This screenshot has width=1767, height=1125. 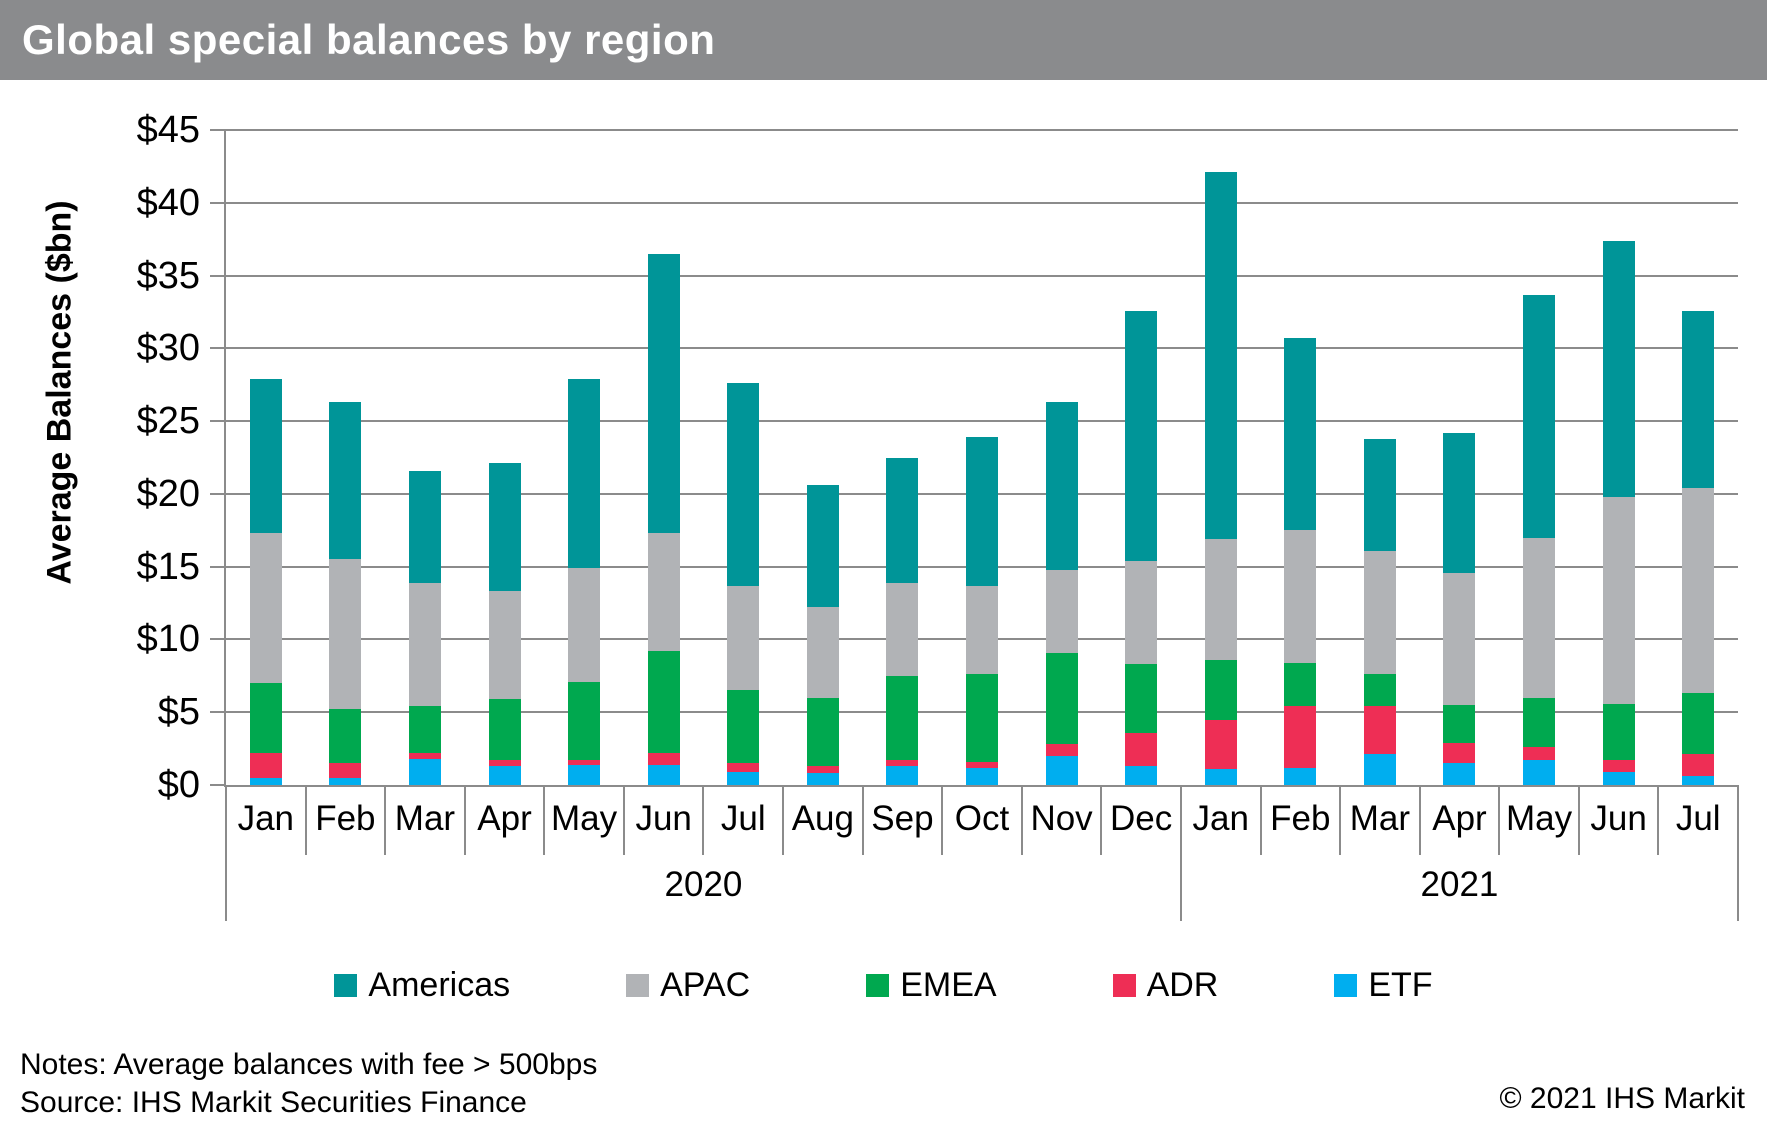 I want to click on legend-swatch-etf, so click(x=1346, y=985).